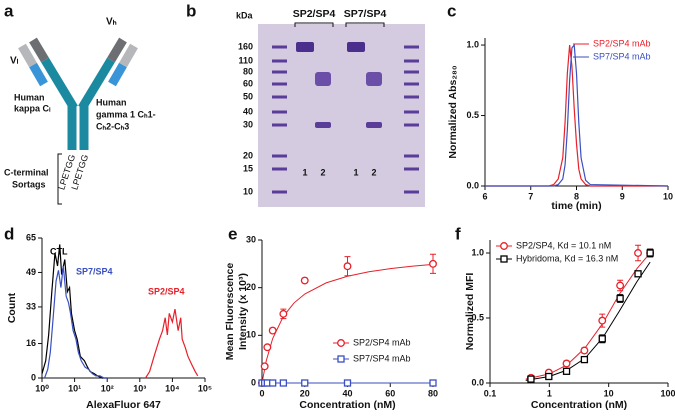 The image size is (675, 418). Describe the element at coordinates (549, 393) in the screenshot. I see `x-tick-label: 1` at that location.